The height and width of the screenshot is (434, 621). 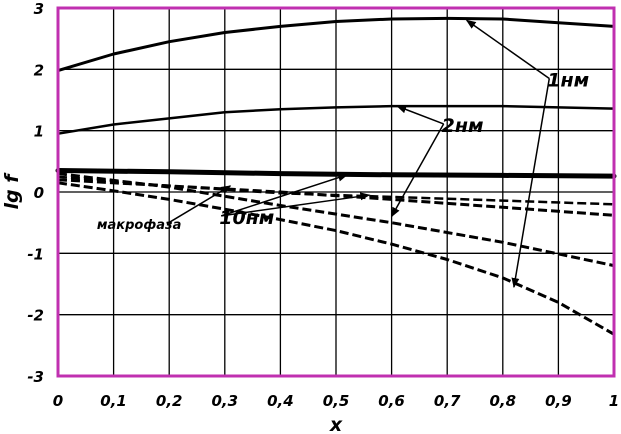 What do you see at coordinates (58, 401) in the screenshot?
I see `x-tick-label: 0` at bounding box center [58, 401].